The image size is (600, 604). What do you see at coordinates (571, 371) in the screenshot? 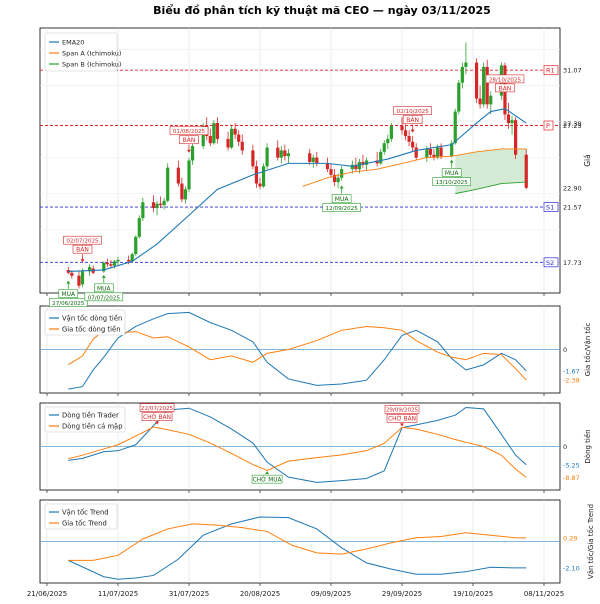
I see `last-value-label: -1.67` at bounding box center [571, 371].